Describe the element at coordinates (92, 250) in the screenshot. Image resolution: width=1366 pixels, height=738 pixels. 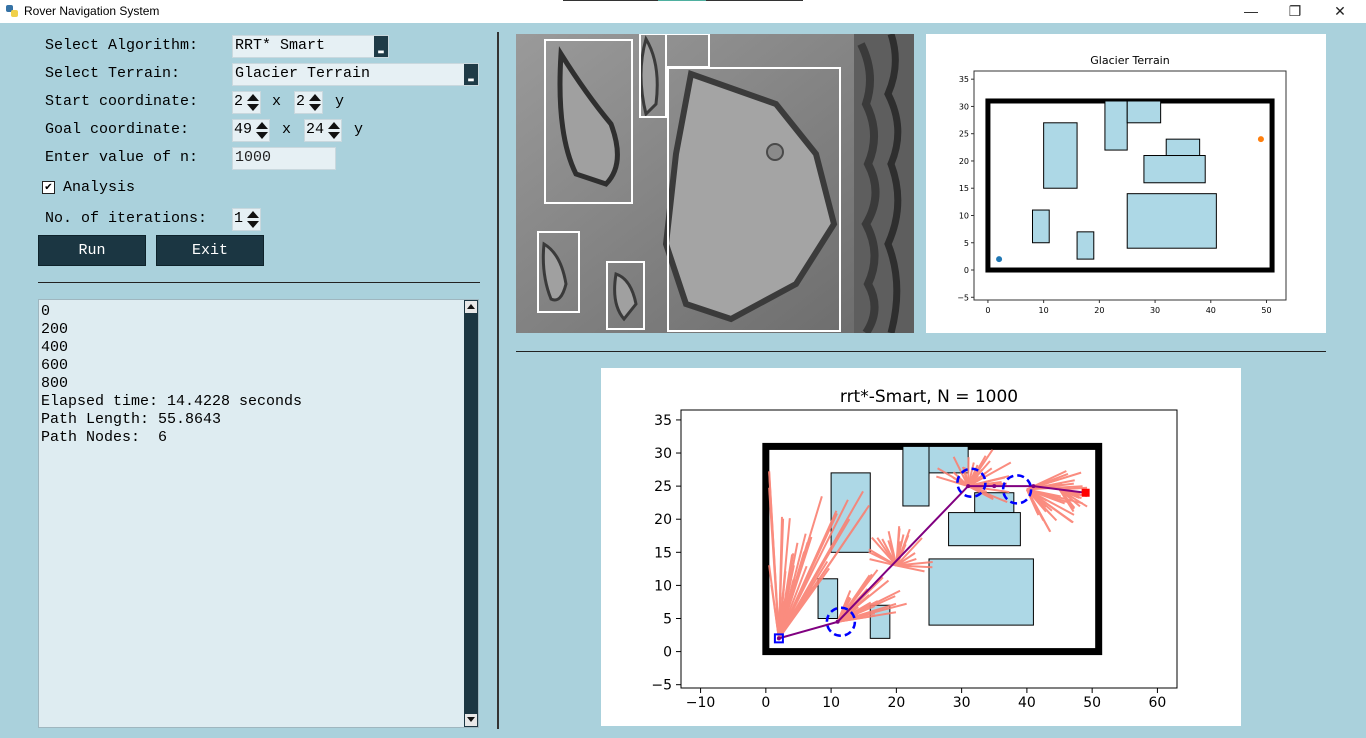
I see `run-button: Run` at that location.